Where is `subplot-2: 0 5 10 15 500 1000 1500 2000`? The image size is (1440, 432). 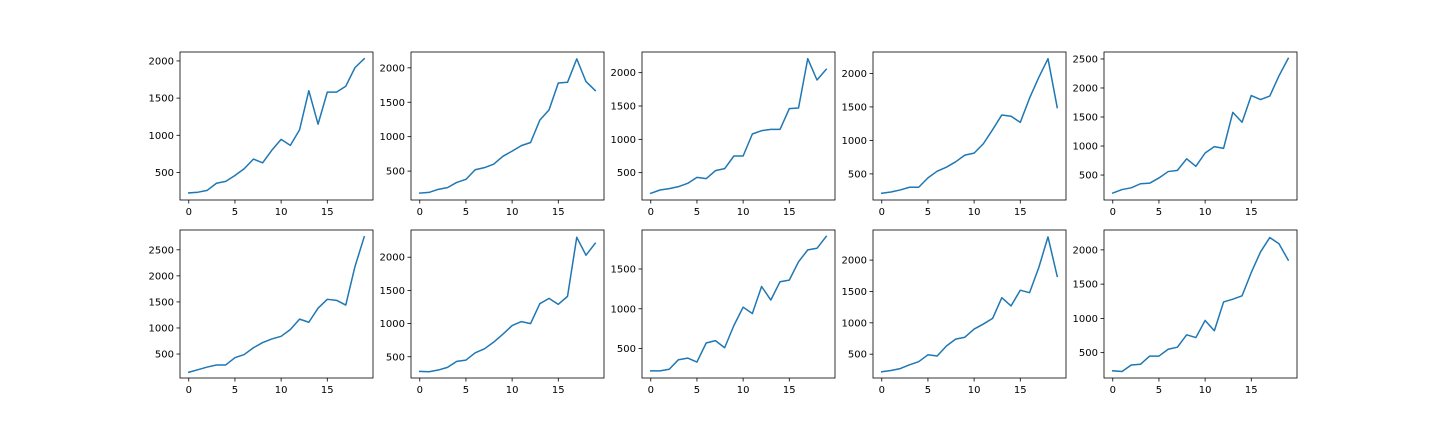 subplot-2: 0 5 10 15 500 1000 1500 2000 is located at coordinates (492, 134).